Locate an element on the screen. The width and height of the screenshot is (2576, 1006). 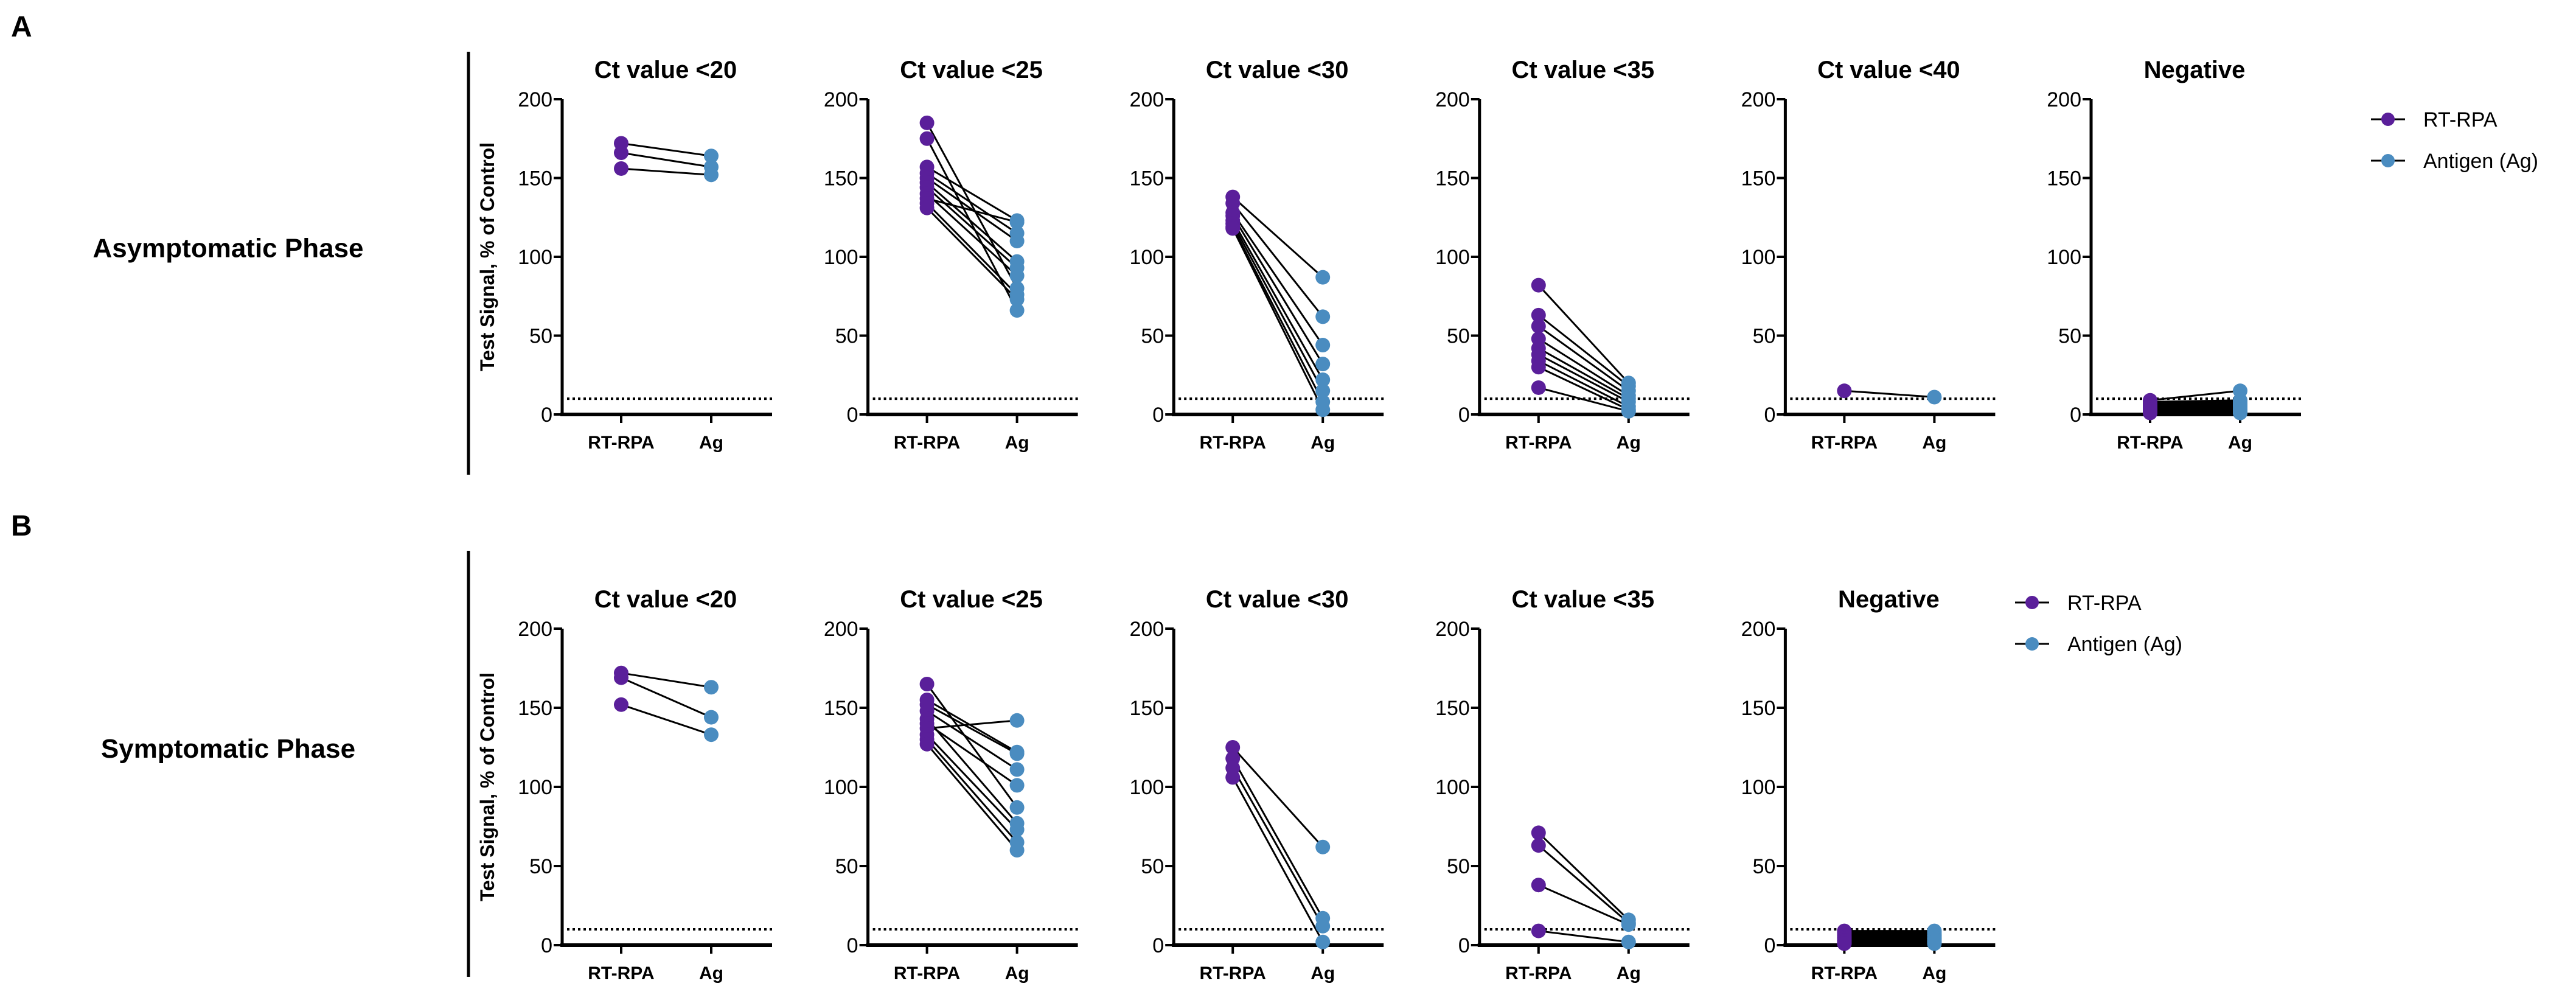
legend: RT-RPA Antigen (Ag) is located at coordinates (2454, 140).